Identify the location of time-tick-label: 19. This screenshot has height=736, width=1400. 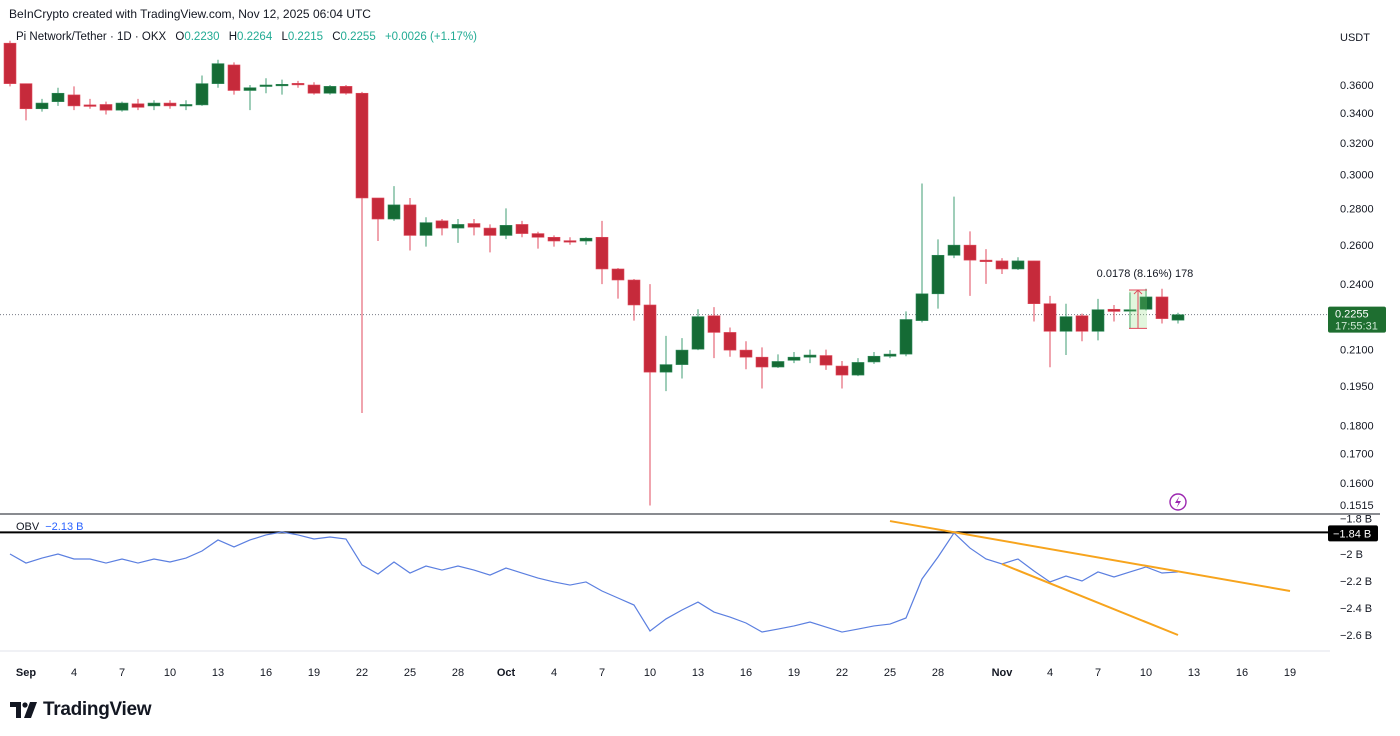
(314, 673).